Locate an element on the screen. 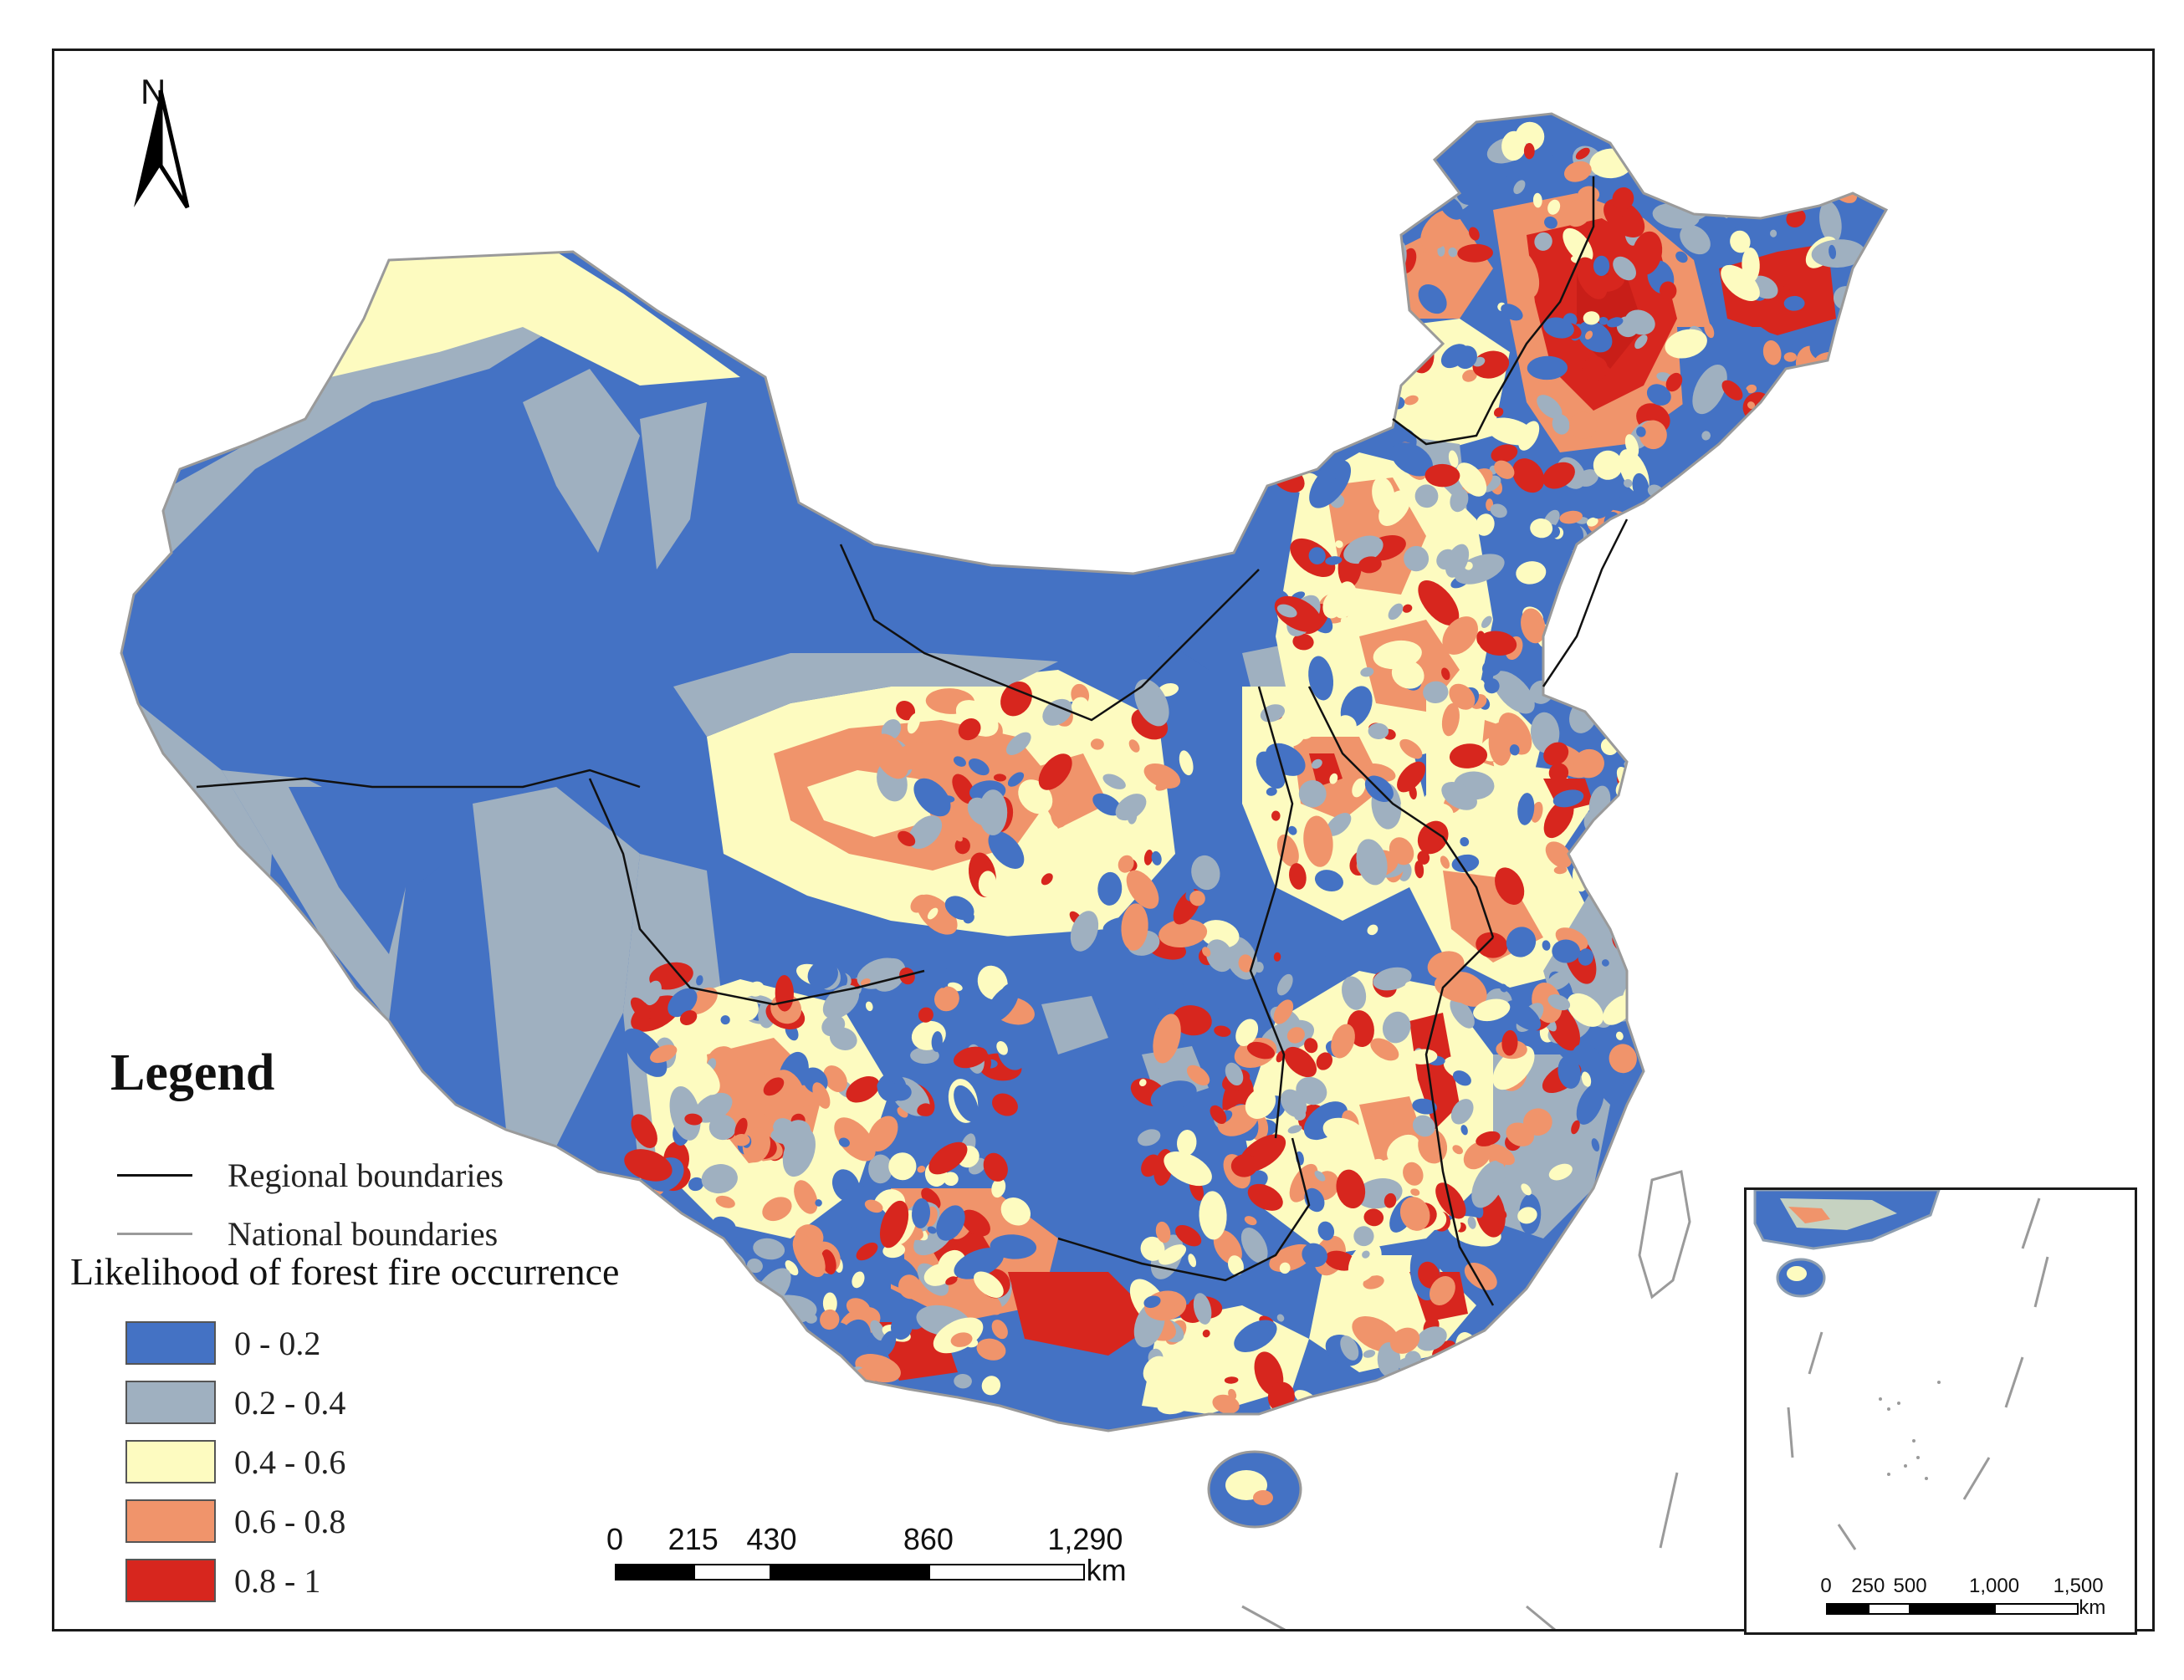  north-arrow-icon is located at coordinates (162, 149).